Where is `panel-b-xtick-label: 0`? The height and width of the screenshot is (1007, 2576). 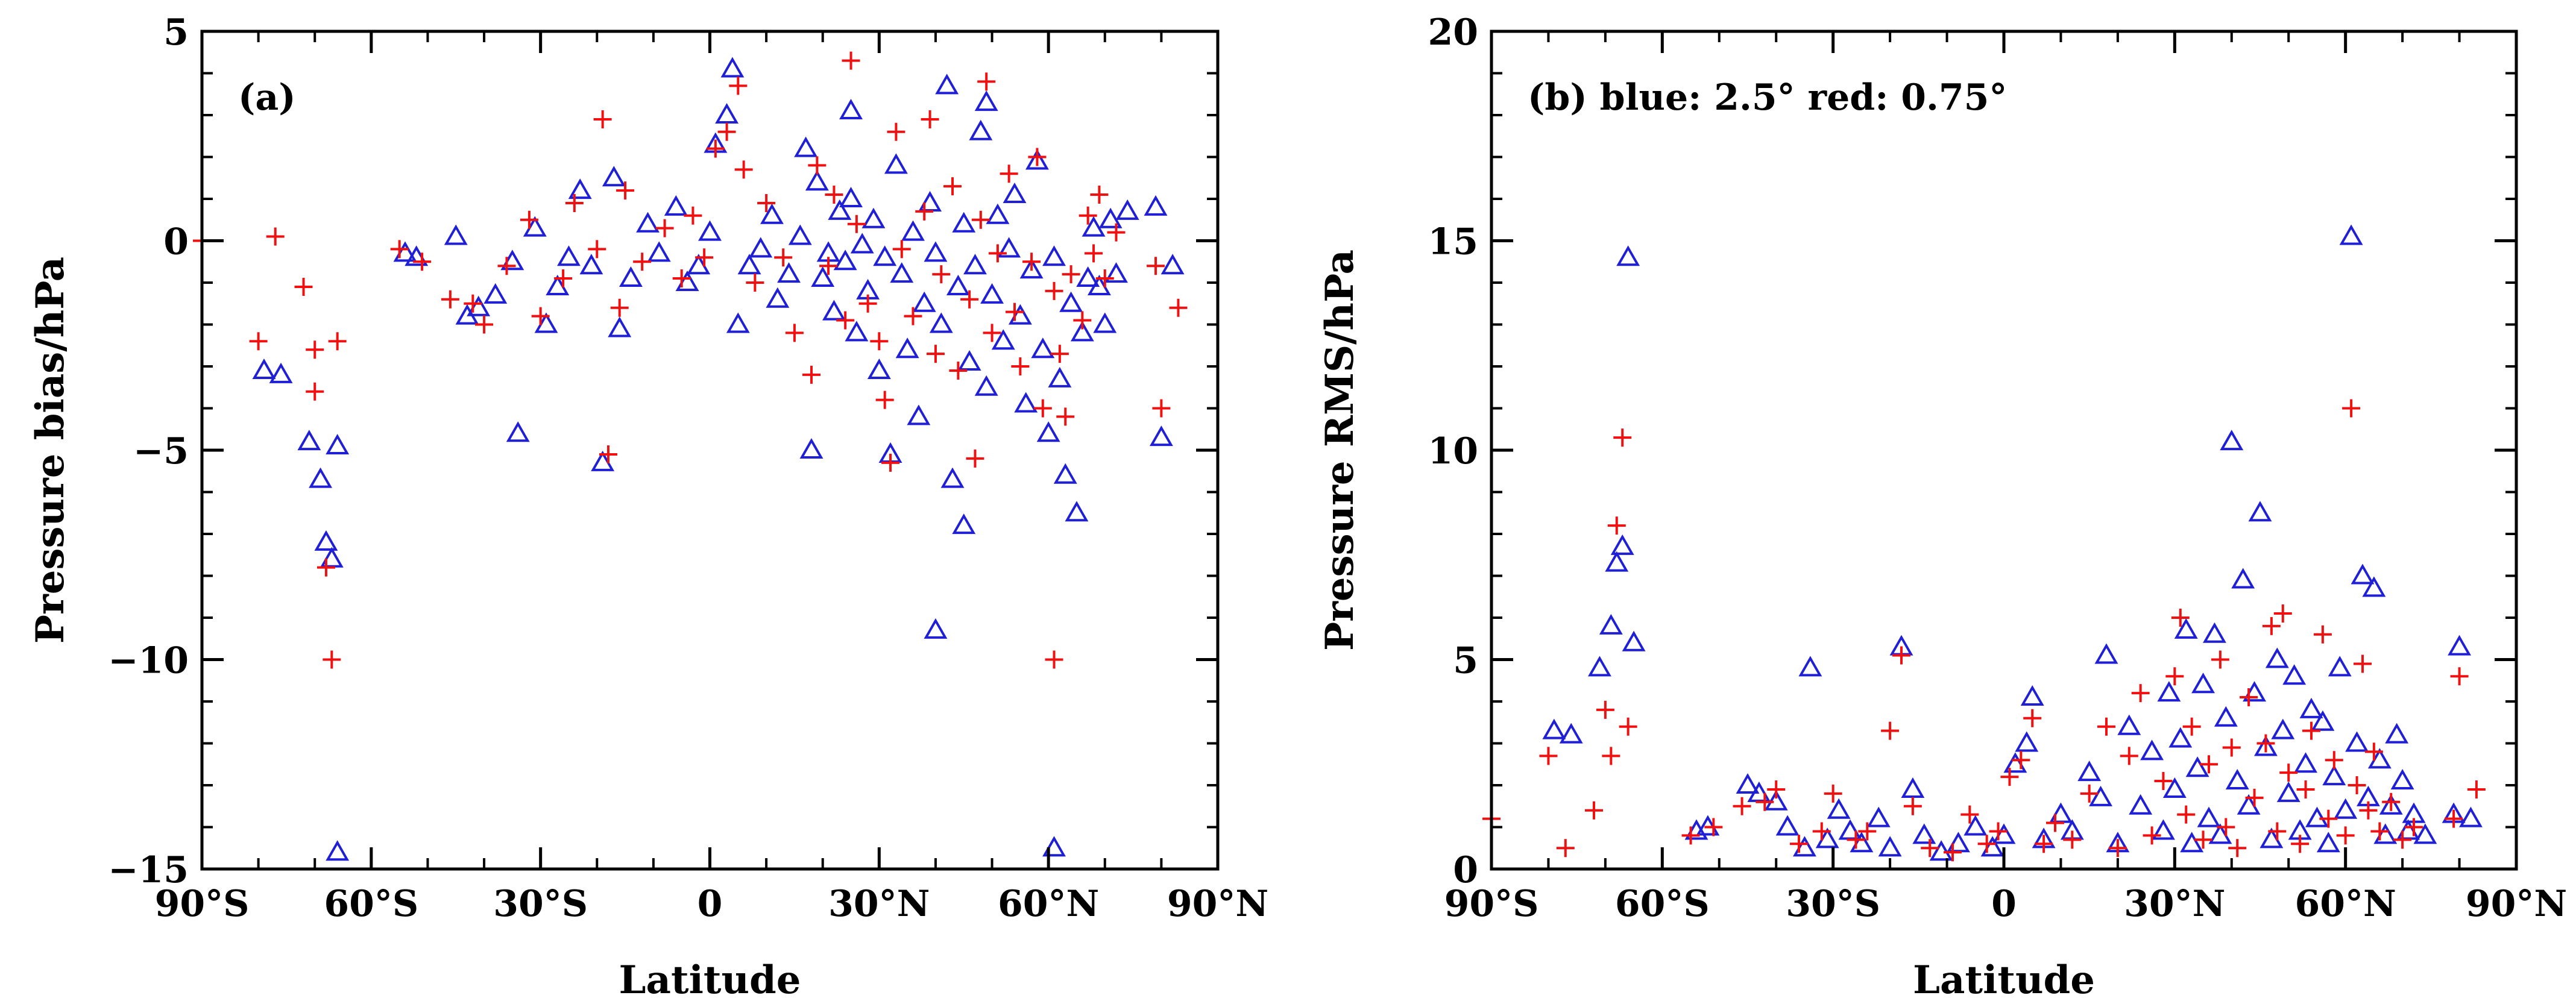 panel-b-xtick-label: 0 is located at coordinates (2004, 904).